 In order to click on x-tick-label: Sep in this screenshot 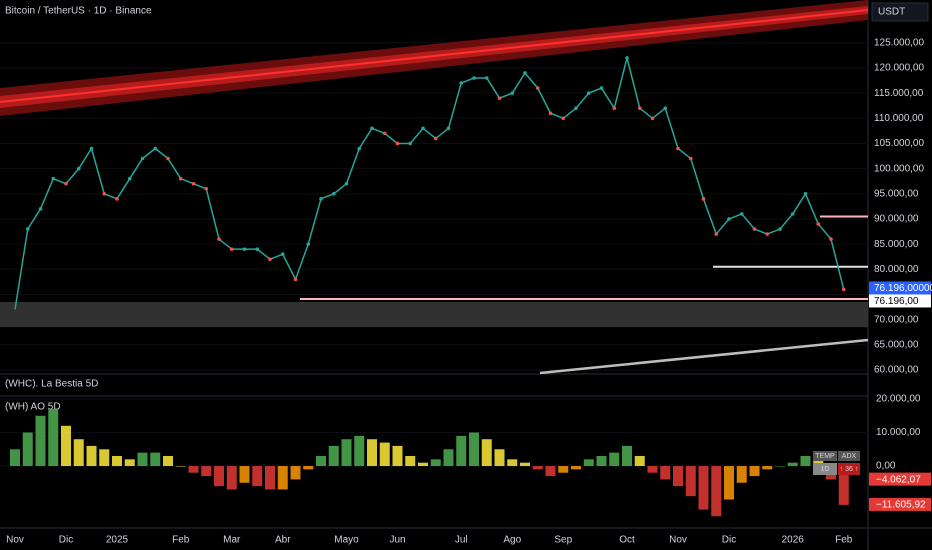, I will do `click(563, 540)`.